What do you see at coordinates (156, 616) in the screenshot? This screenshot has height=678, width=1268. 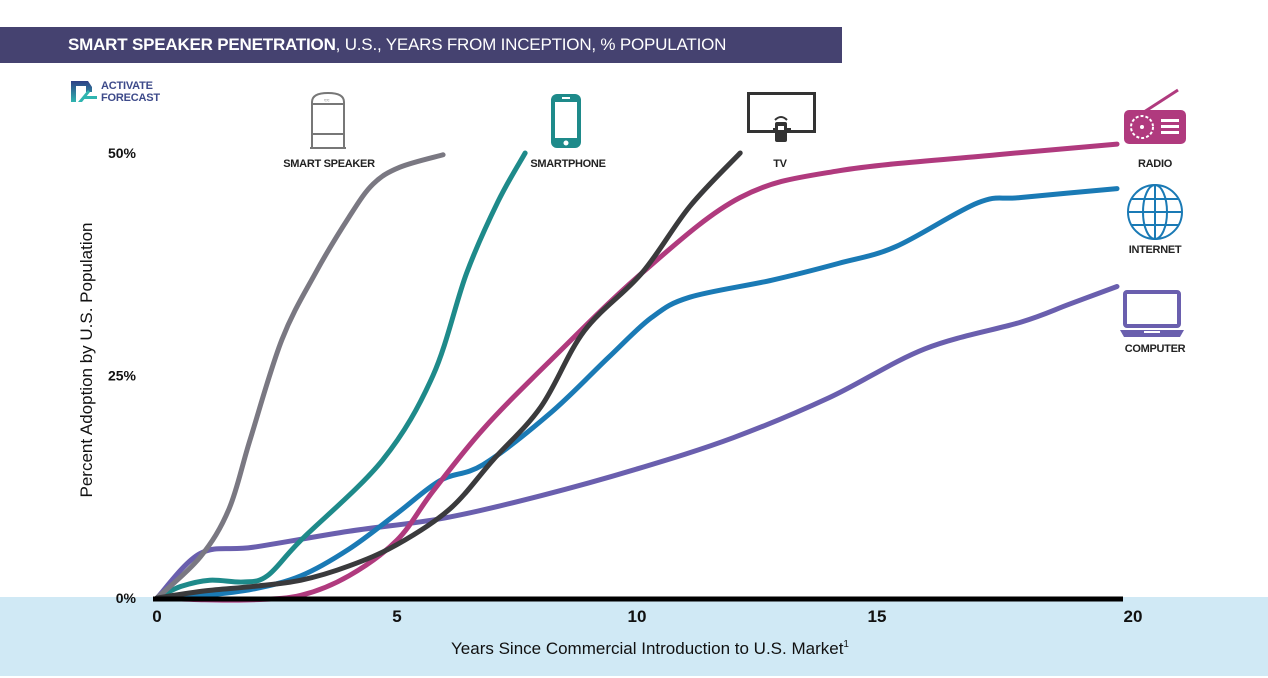 I see `x-tick-label: 0` at bounding box center [156, 616].